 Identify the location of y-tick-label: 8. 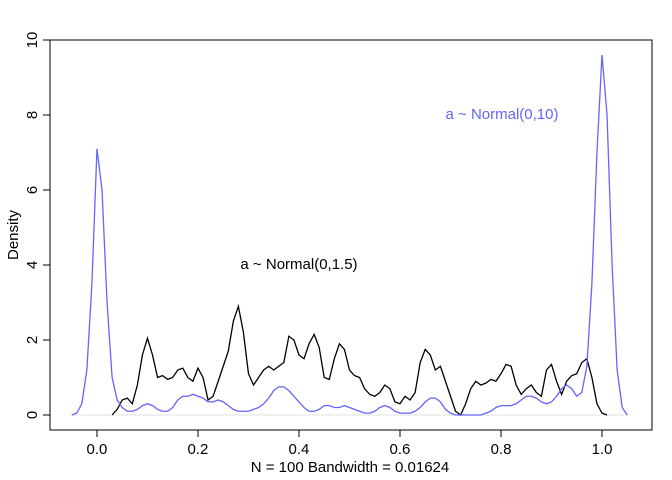
(32, 115).